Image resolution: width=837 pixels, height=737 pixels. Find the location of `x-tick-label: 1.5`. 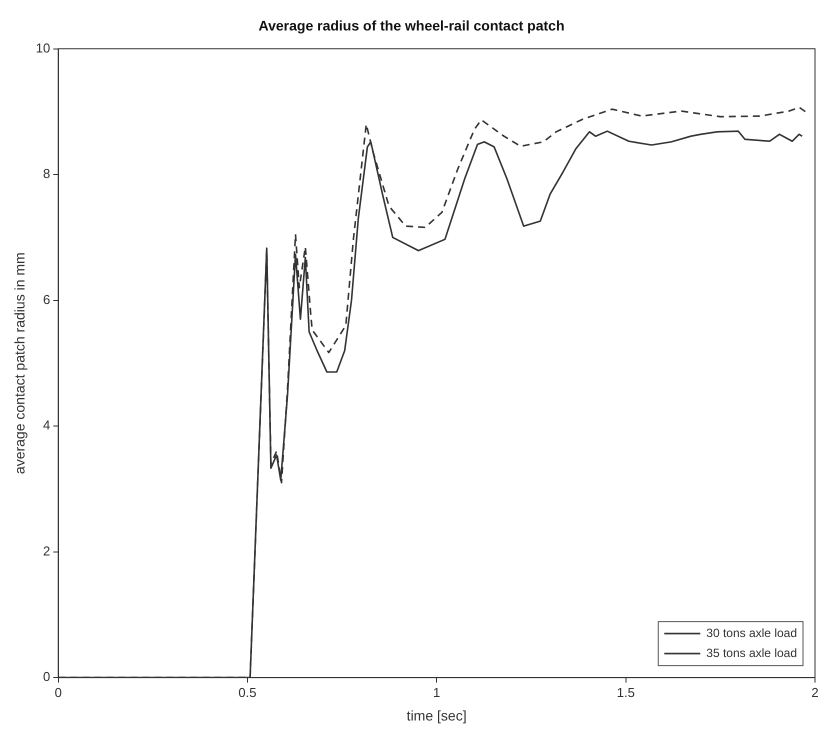

x-tick-label: 1.5 is located at coordinates (625, 692).